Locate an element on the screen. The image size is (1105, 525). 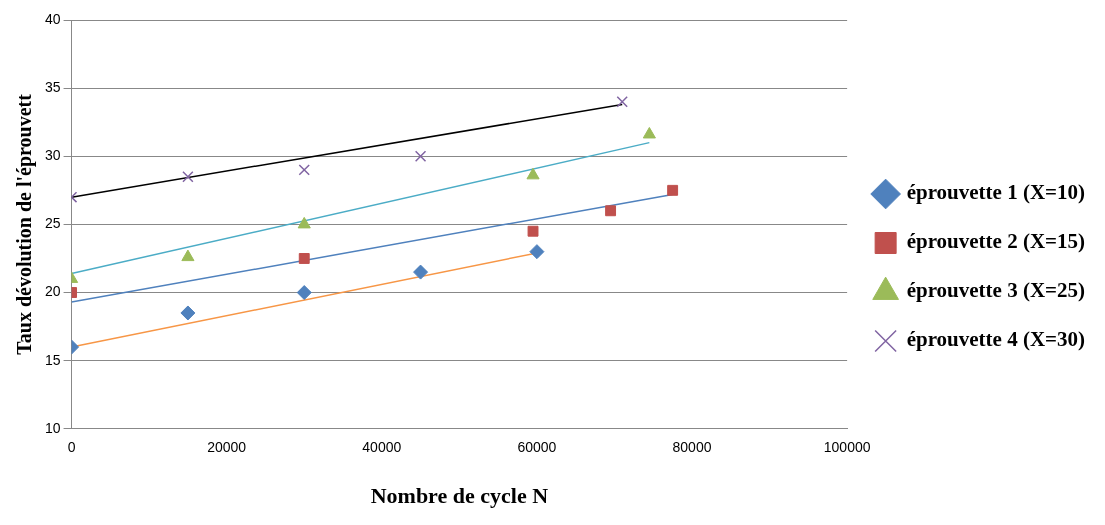
x-tick-label: 0 is located at coordinates (71, 447).